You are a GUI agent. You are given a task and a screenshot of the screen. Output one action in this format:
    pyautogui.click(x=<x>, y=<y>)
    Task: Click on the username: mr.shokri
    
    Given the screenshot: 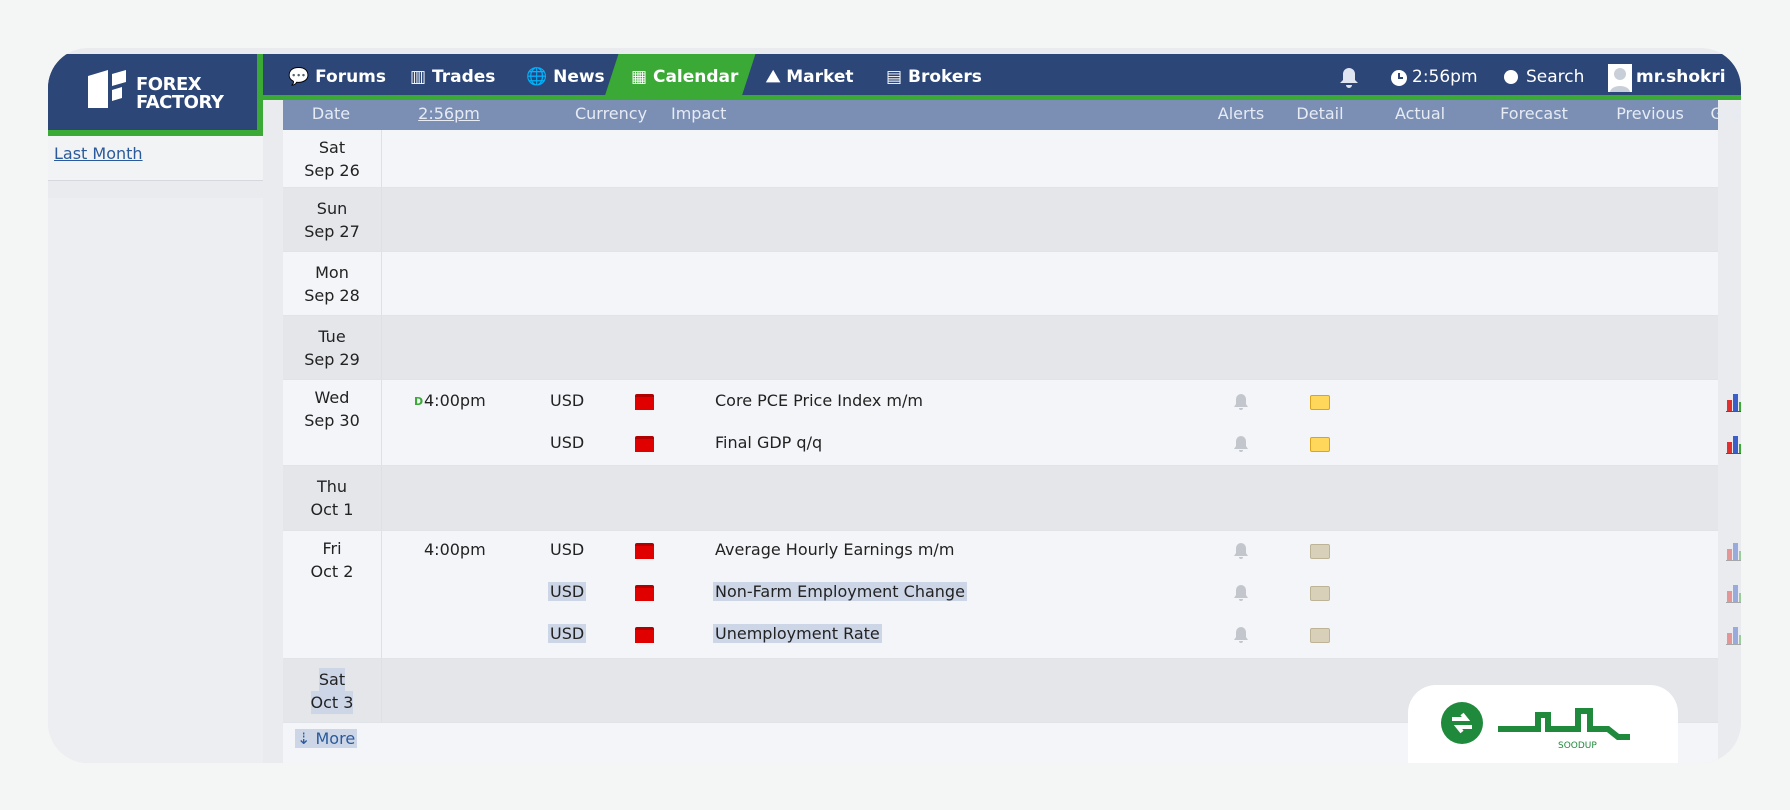 What is the action you would take?
    pyautogui.click(x=1681, y=77)
    